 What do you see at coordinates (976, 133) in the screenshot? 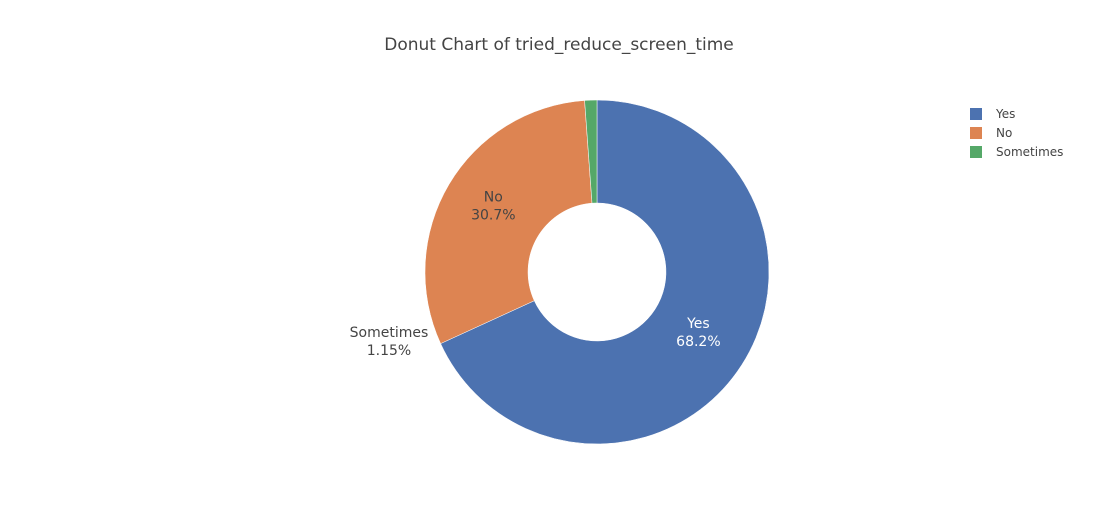
I see `legend-swatch-no` at bounding box center [976, 133].